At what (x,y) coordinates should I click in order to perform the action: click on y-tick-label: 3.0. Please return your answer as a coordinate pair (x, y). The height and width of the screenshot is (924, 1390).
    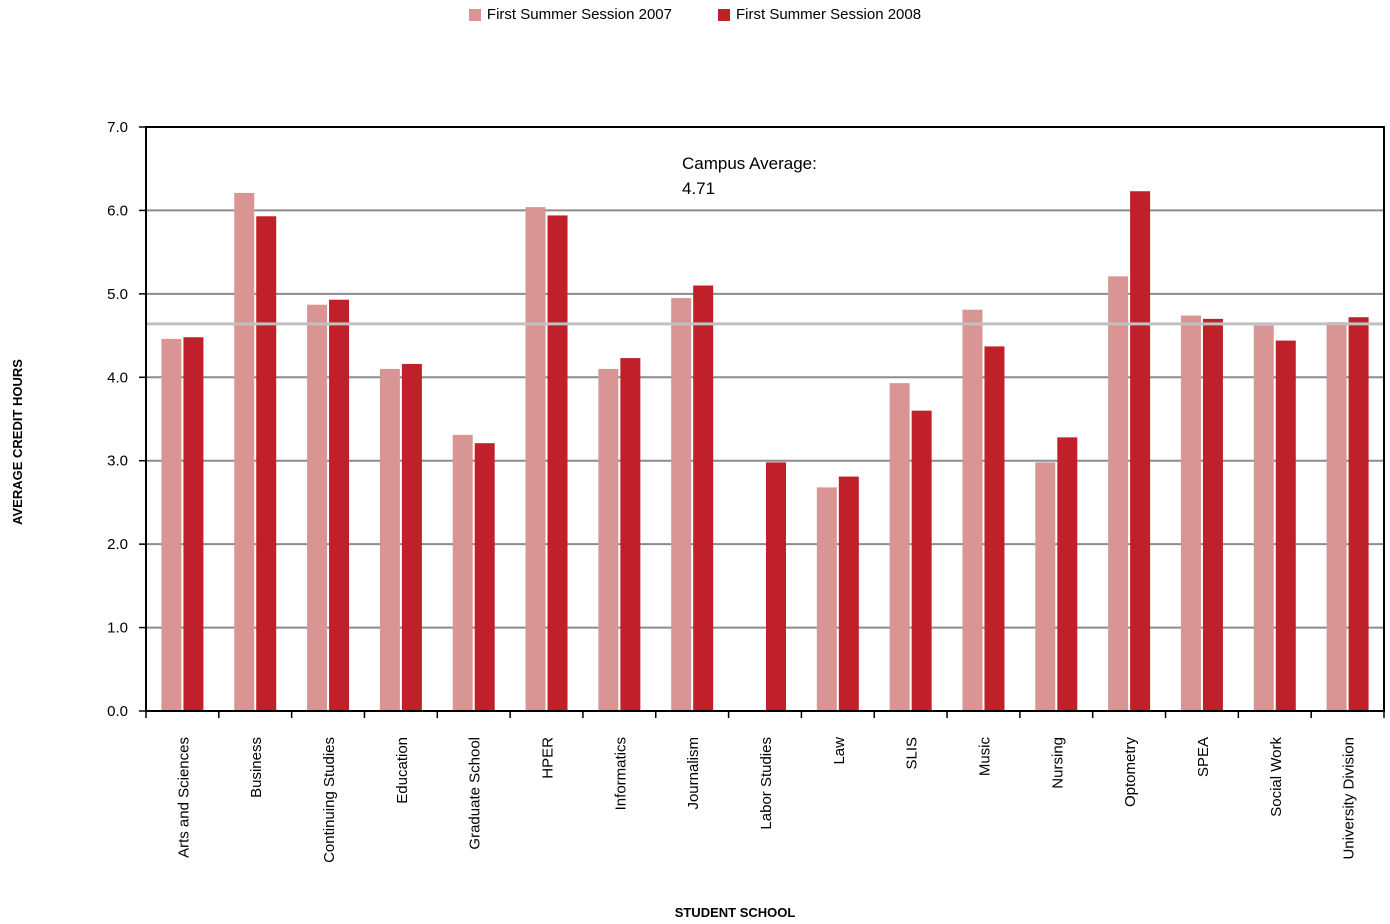
    Looking at the image, I should click on (117, 461).